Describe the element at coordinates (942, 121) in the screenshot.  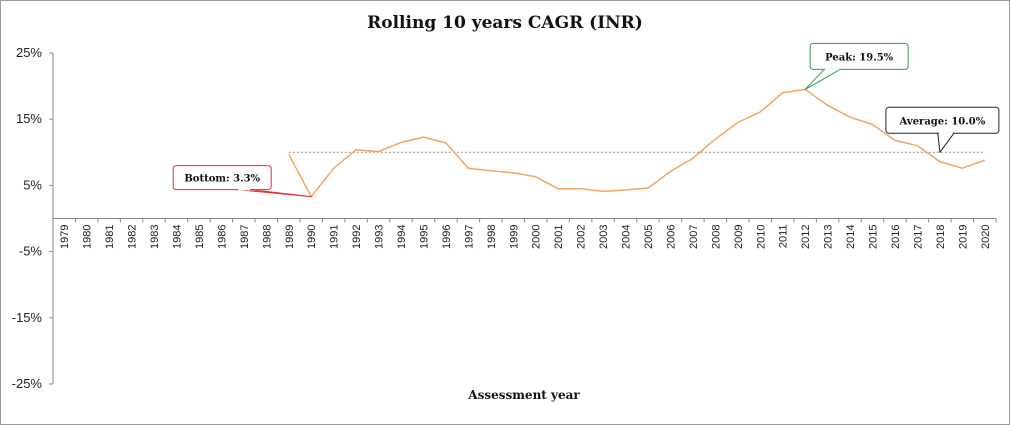
I see `callout-label: Average: 10.0%` at that location.